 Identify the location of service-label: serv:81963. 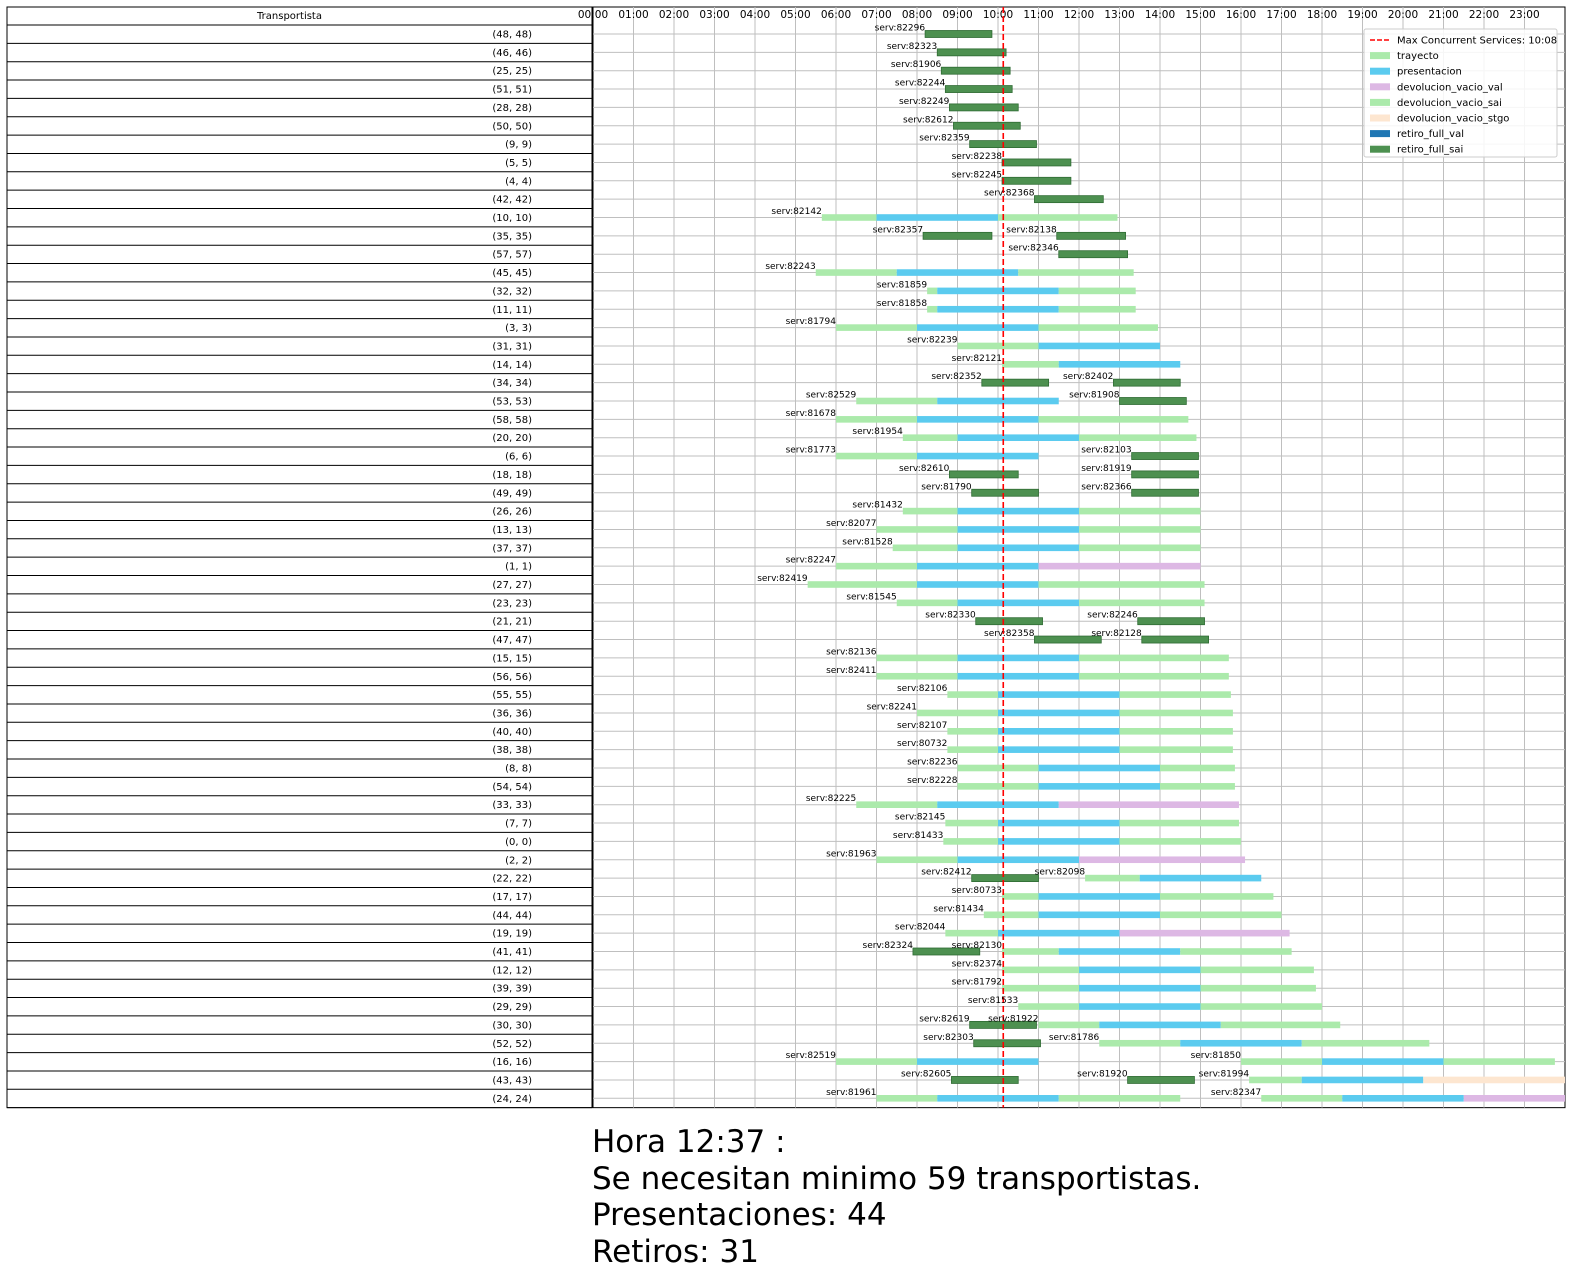
(851, 854).